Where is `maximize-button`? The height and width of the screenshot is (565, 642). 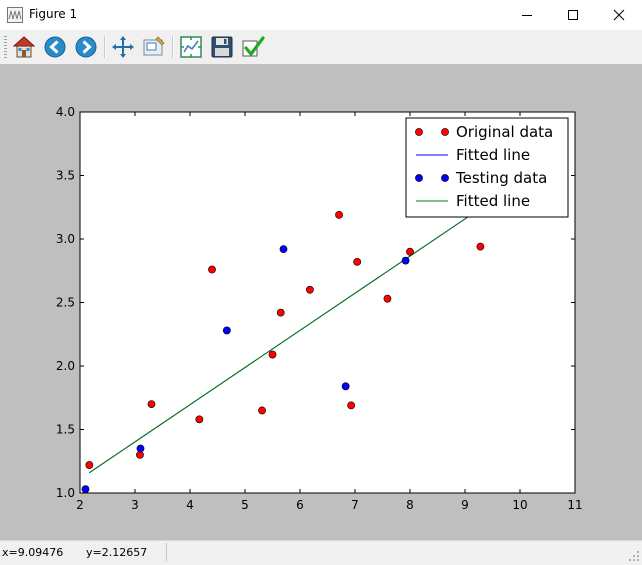
maximize-button is located at coordinates (573, 15).